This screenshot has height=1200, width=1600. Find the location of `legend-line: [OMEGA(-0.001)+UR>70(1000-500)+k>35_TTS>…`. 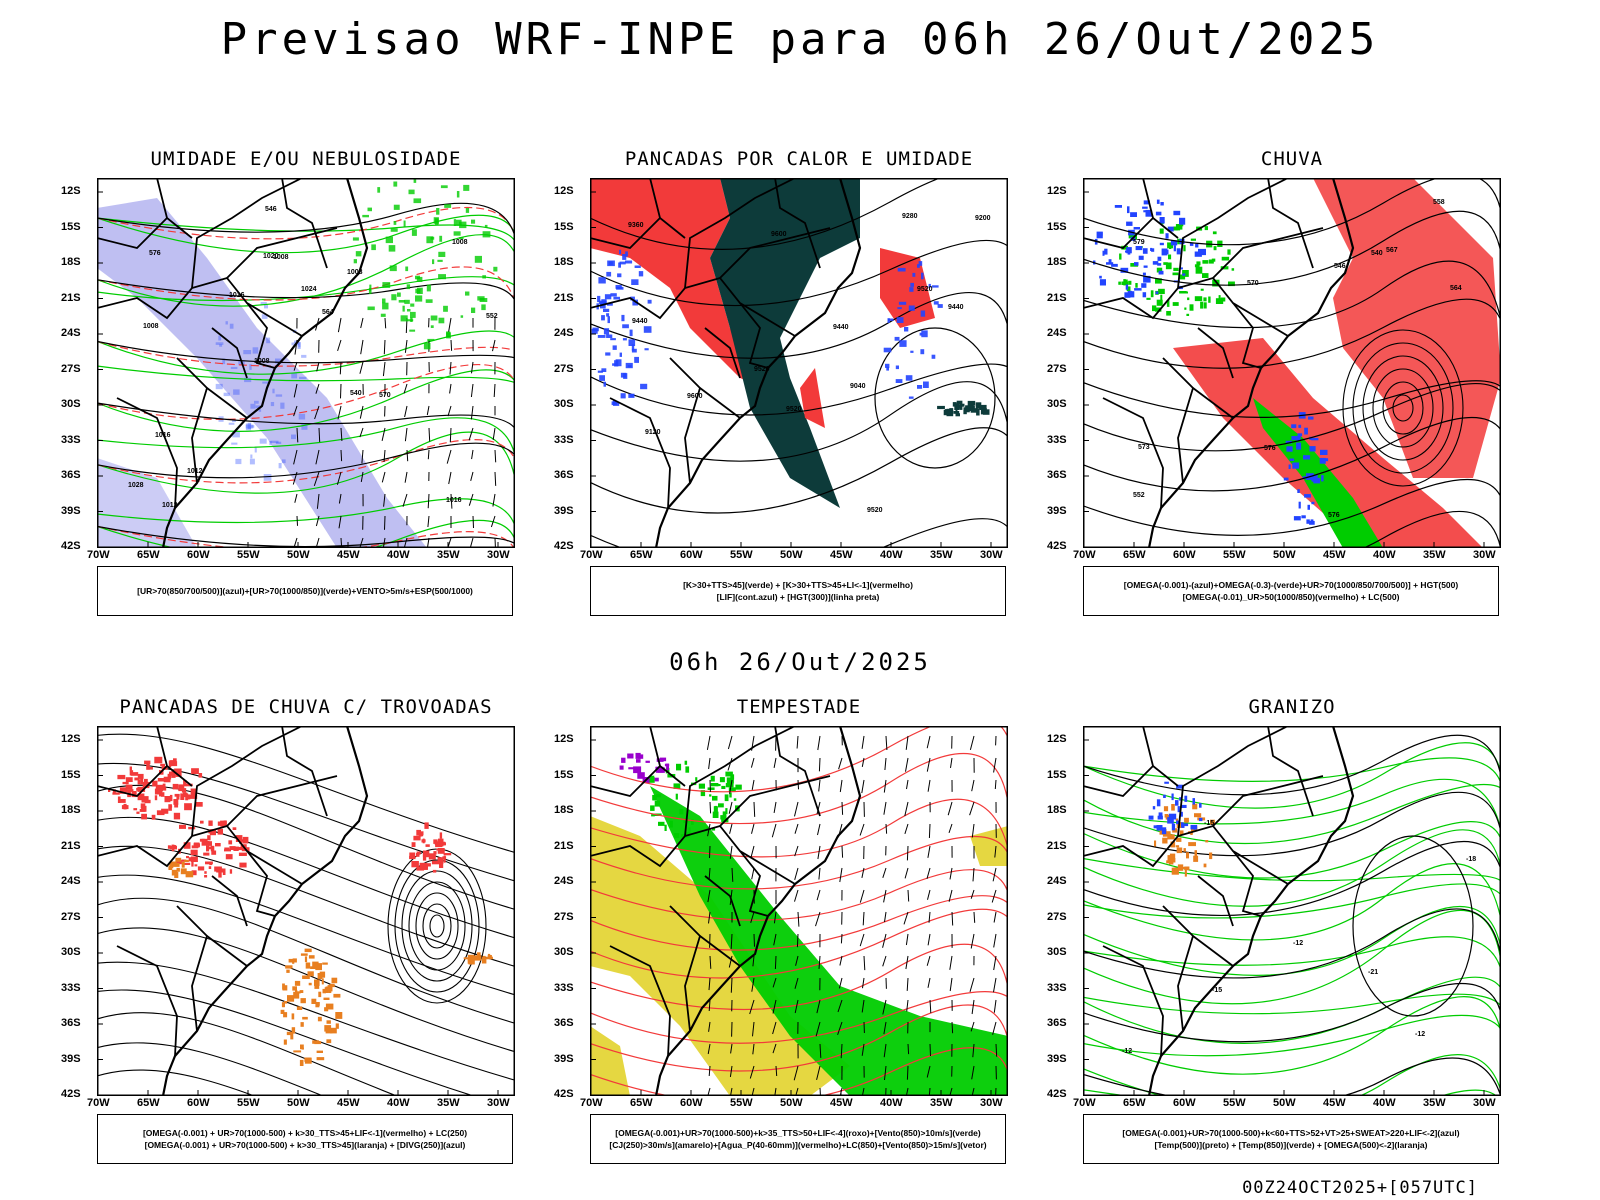

legend-line: [OMEGA(-0.001)+UR>70(1000-500)+k>35_TTS>… is located at coordinates (798, 1133).